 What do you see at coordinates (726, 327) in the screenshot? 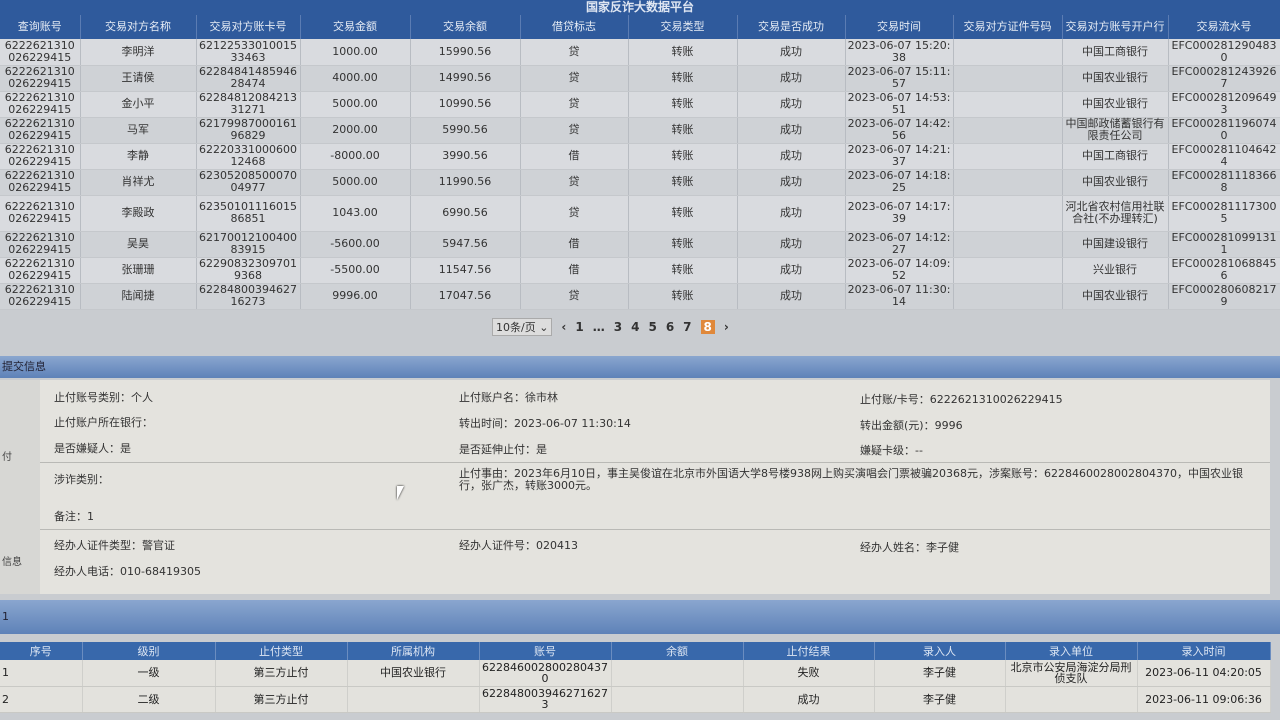
I see `next-page-icon: ›` at bounding box center [726, 327].